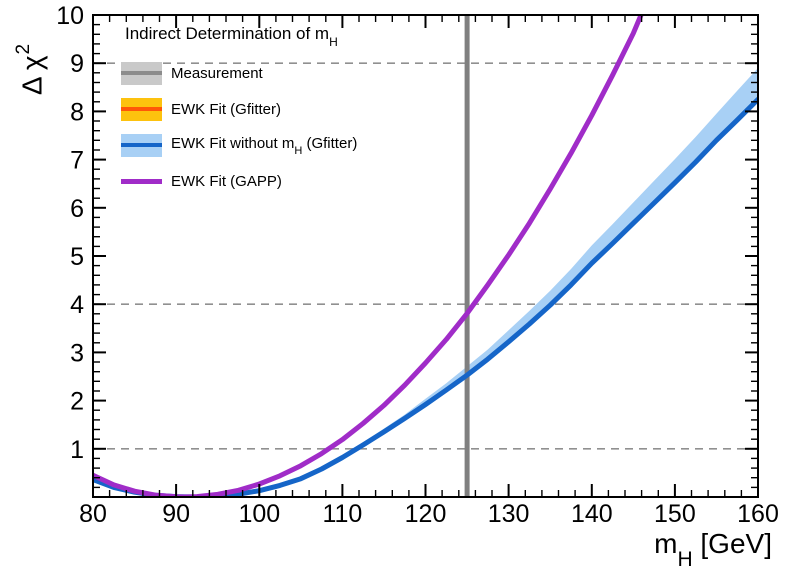  I want to click on x-tick-label-80: 80, so click(93, 514).